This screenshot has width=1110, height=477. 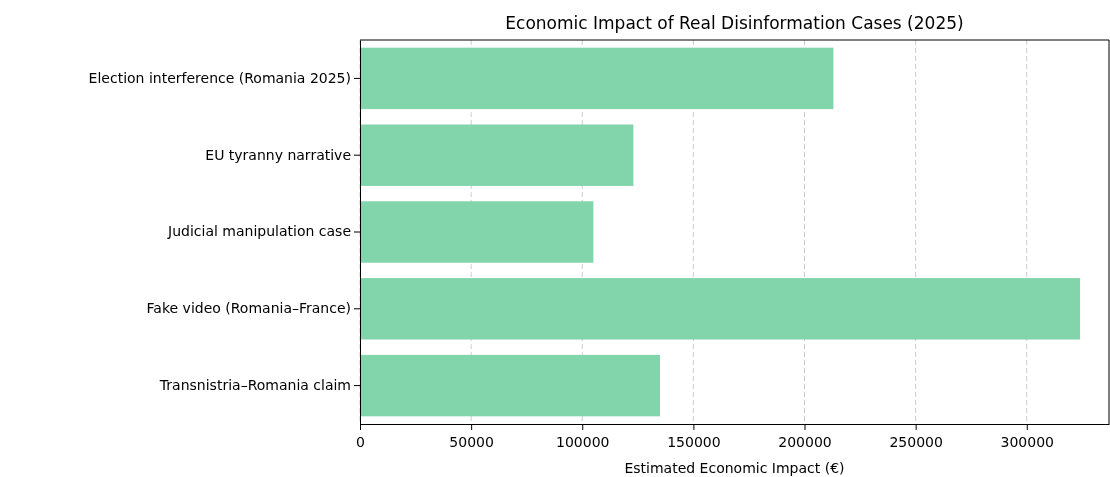 I want to click on x-tick-label: 100000, so click(x=583, y=442).